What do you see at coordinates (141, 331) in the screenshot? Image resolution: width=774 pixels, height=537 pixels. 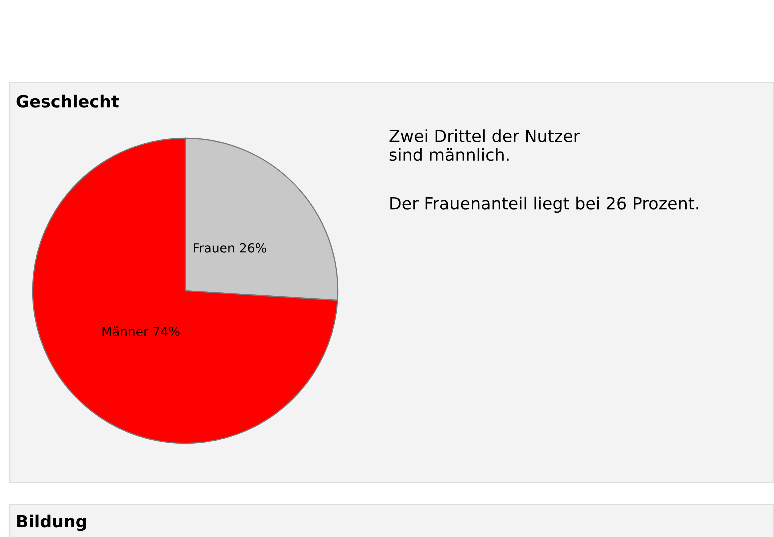 I see `slice-label: Männer 74%` at bounding box center [141, 331].